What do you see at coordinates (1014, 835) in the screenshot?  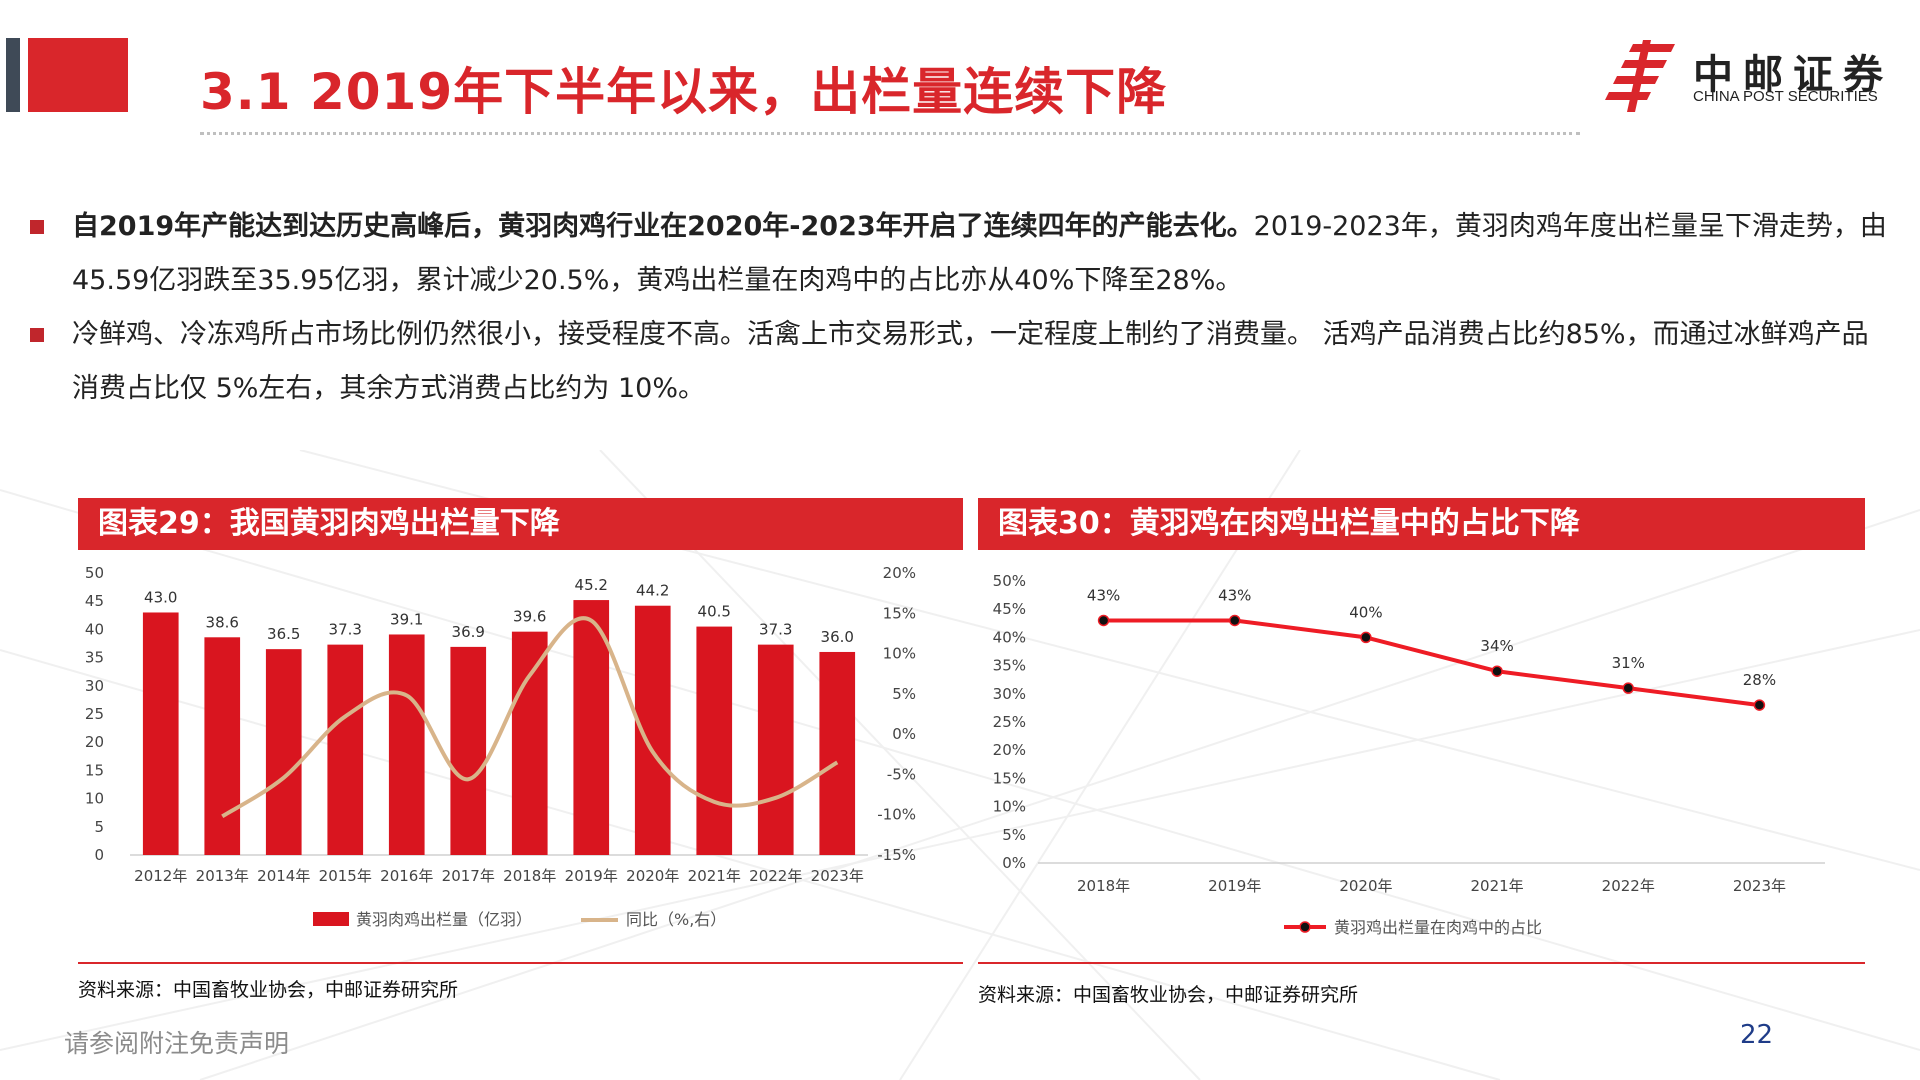 I see `y-axis-tick-label: 5%` at bounding box center [1014, 835].